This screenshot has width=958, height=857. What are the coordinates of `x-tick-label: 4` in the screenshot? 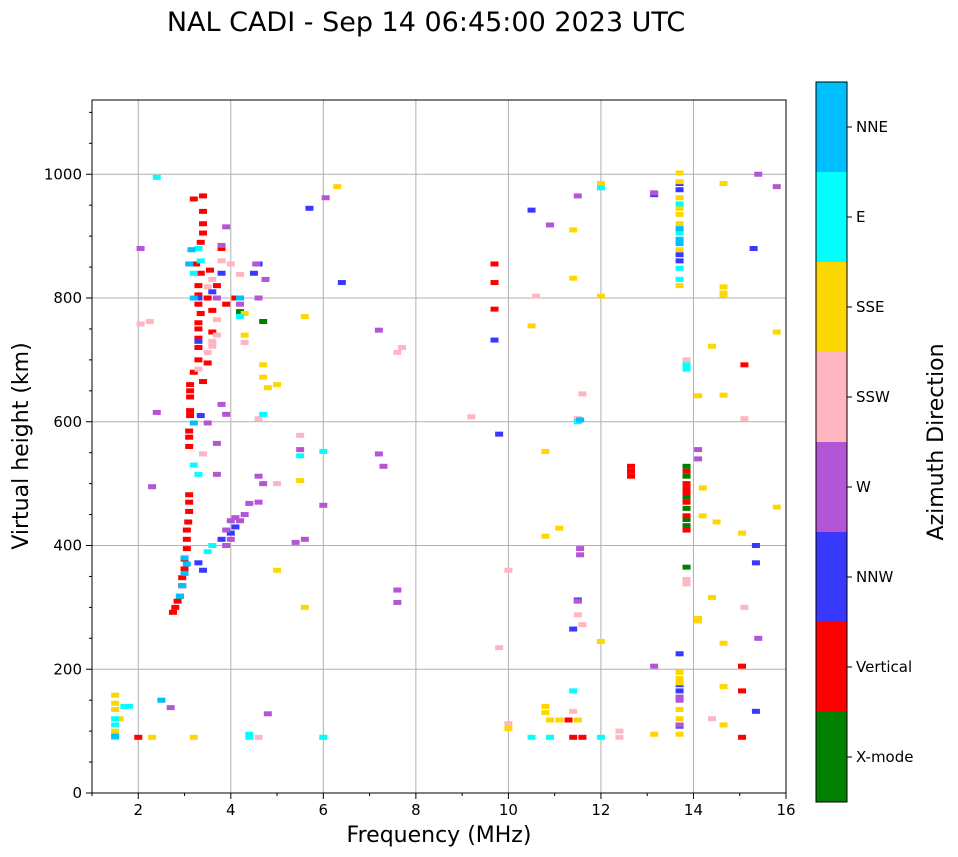 It's located at (231, 810).